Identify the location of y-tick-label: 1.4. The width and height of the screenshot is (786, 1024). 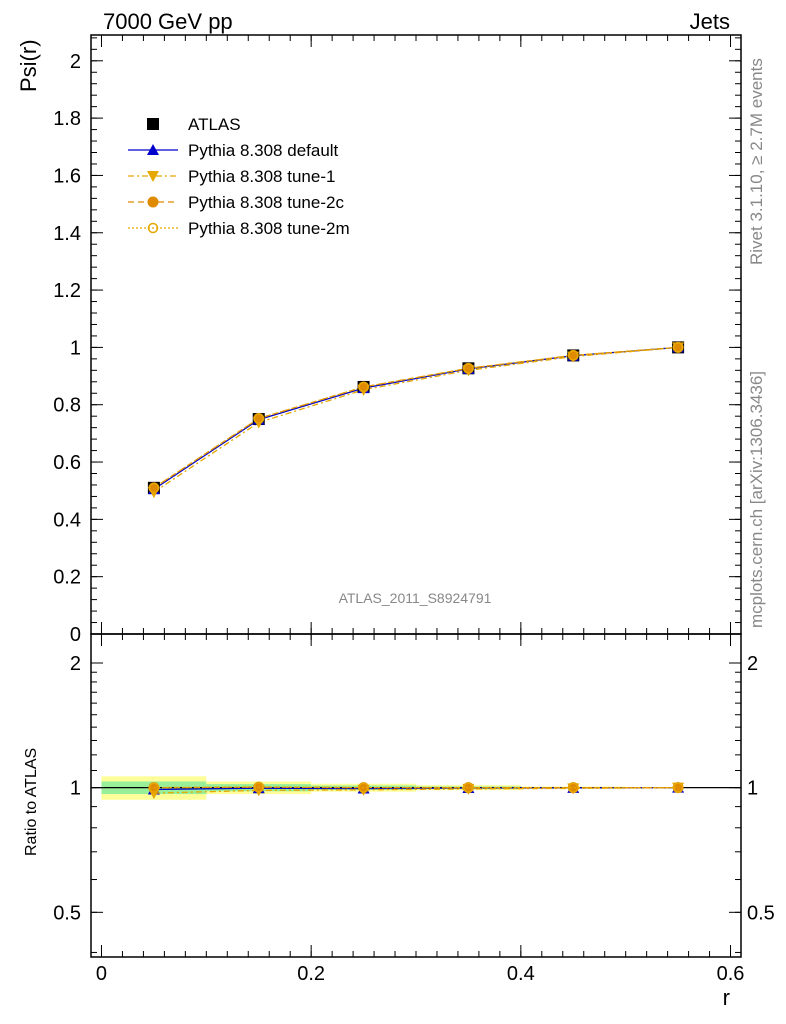
(67, 234).